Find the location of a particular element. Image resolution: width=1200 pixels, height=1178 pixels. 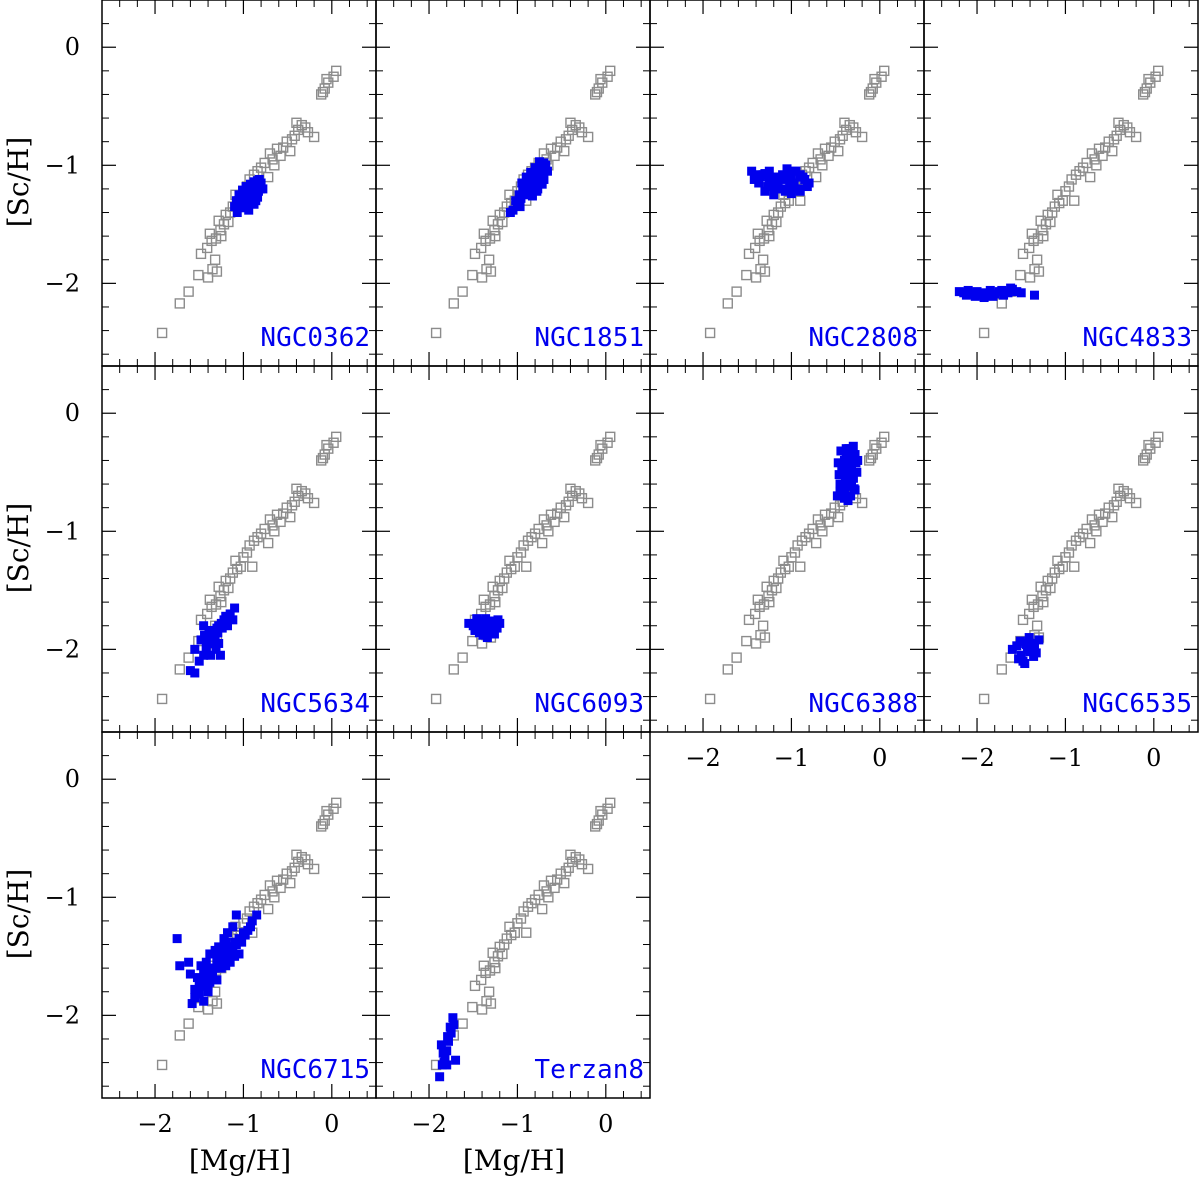

panel-label: Terzan8 is located at coordinates (589, 1070).